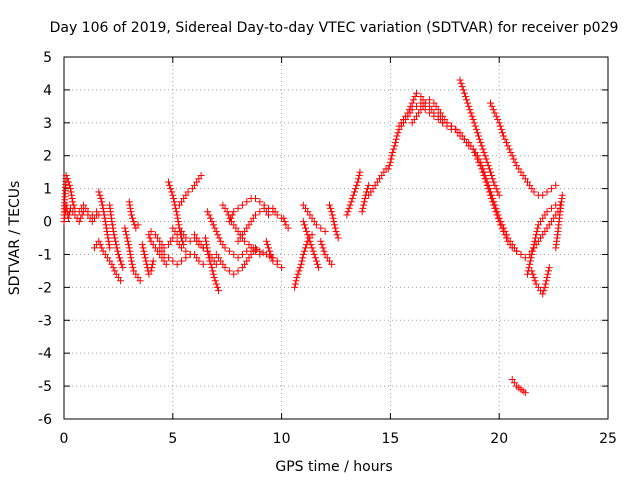 The height and width of the screenshot is (480, 640). What do you see at coordinates (64, 439) in the screenshot?
I see `x-tick-label: 0` at bounding box center [64, 439].